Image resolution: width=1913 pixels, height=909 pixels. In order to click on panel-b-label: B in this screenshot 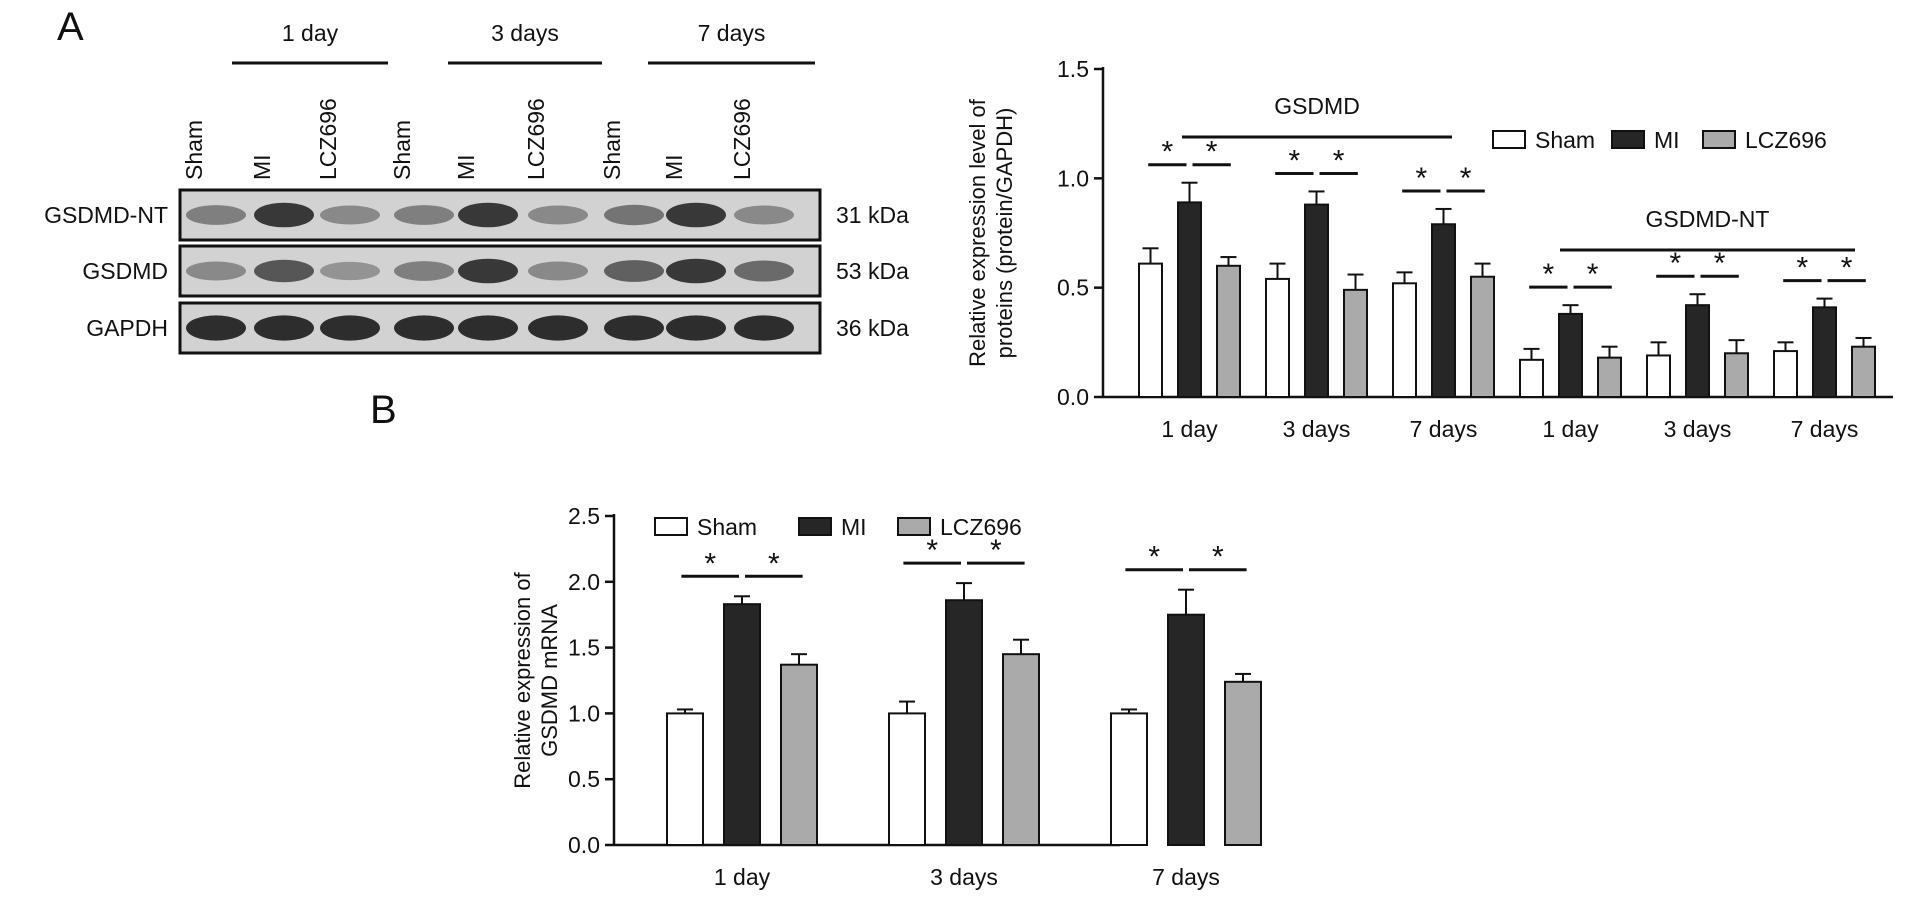, I will do `click(383, 410)`.